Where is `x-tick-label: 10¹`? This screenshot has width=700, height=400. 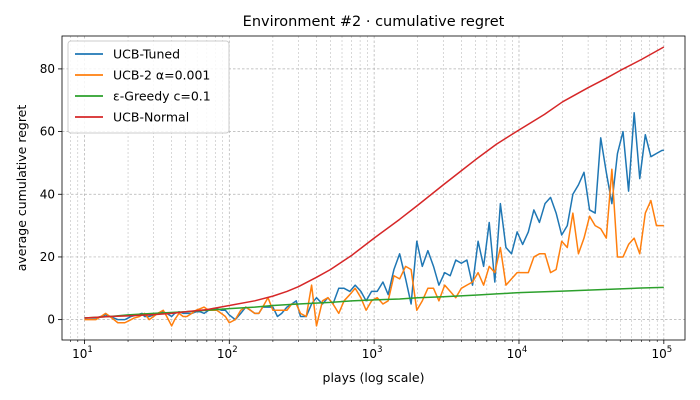
x-tick-label: 10¹ is located at coordinates (82, 353).